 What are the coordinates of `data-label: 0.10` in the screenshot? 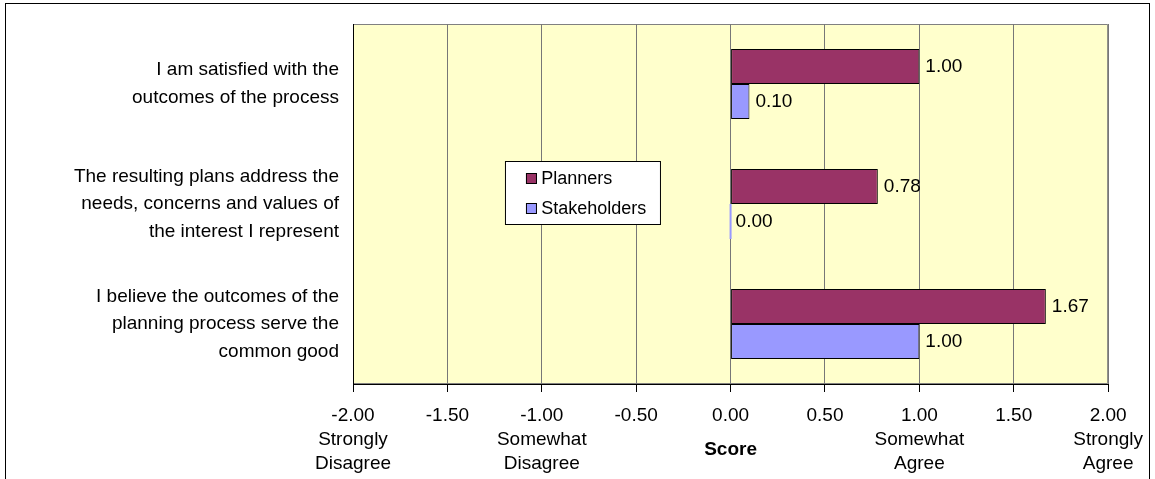 It's located at (774, 100).